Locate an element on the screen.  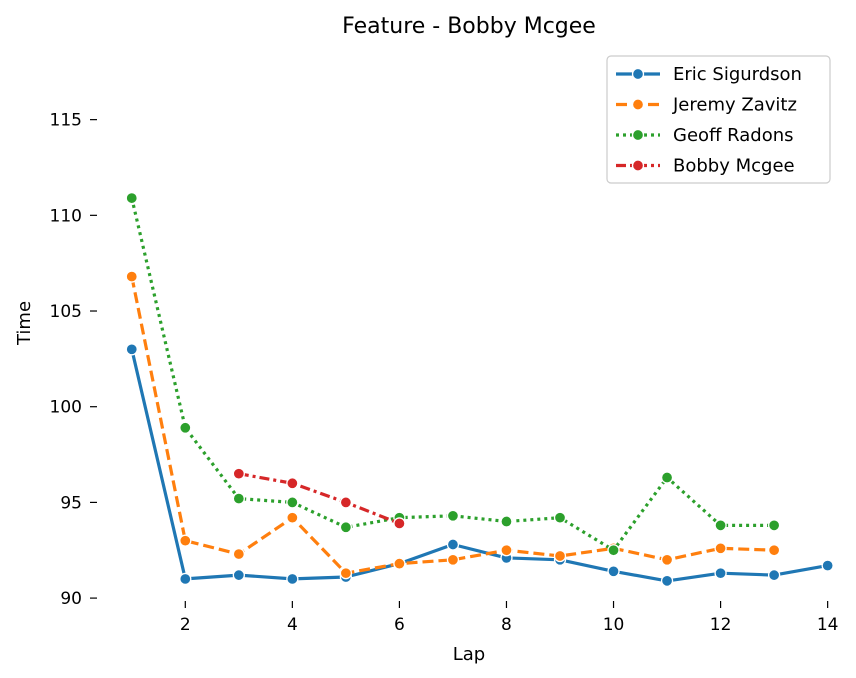
x-axis: 2 4 6 8 10 12 14 is located at coordinates (509, 618).